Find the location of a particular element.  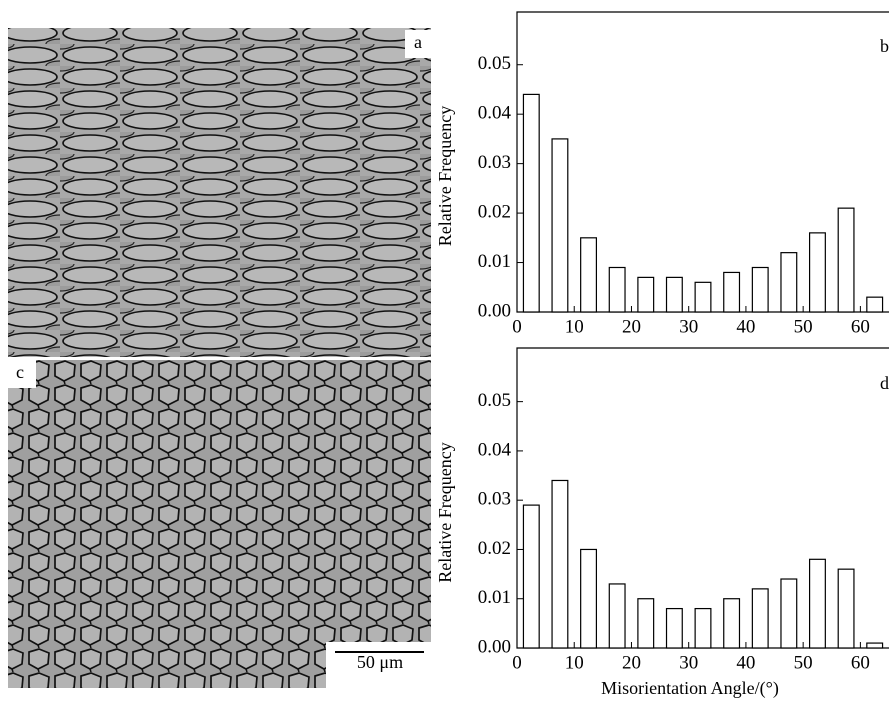

scale-bar-label: 50 μm is located at coordinates (380, 662).